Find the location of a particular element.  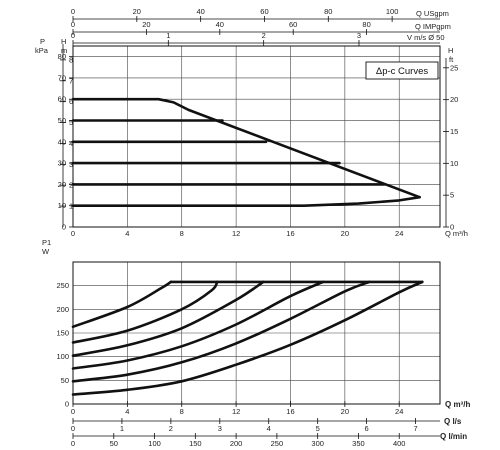

curve-type-label: Δp-c Curves is located at coordinates (402, 70).